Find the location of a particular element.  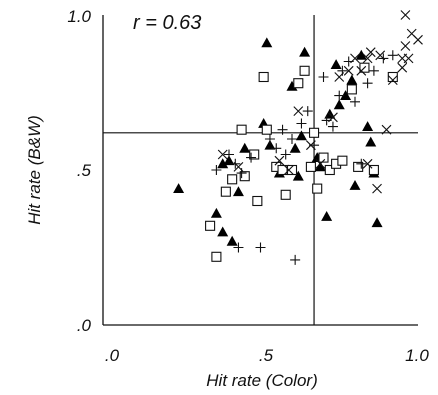

x-tick-label-right: 1.0 is located at coordinates (417, 355).